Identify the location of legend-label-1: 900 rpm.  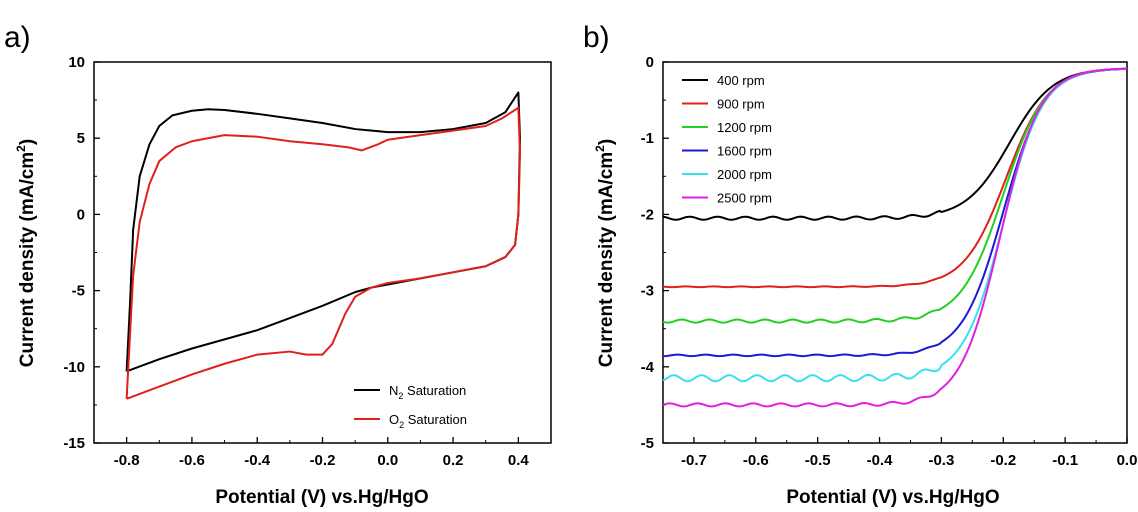
(741, 104).